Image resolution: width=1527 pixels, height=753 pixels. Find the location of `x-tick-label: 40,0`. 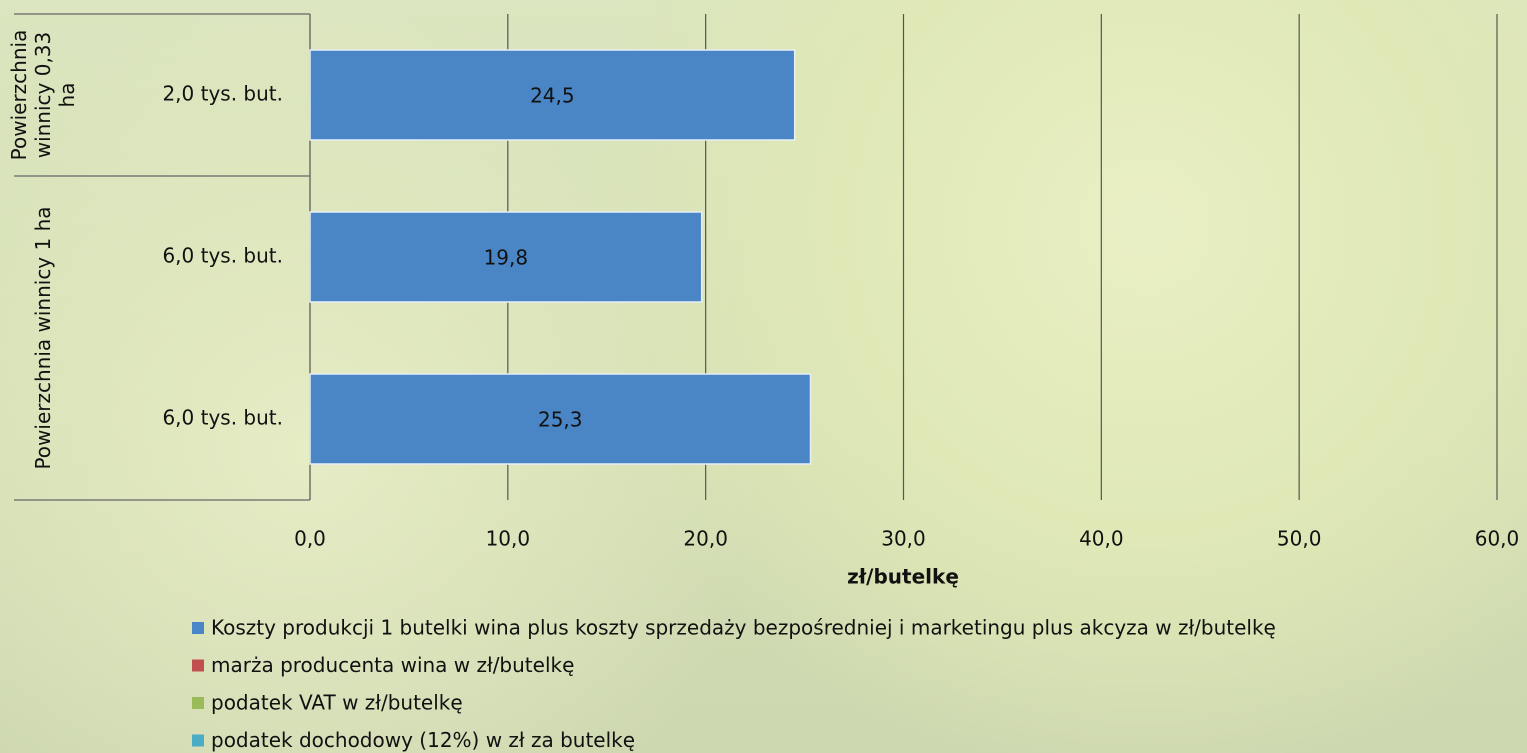

x-tick-label: 40,0 is located at coordinates (1101, 539).